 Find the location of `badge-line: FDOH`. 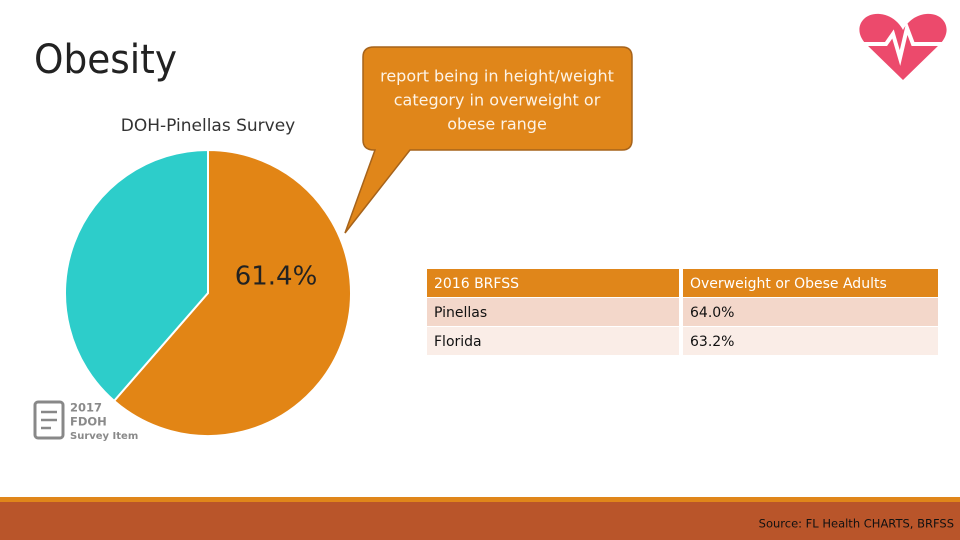

badge-line: FDOH is located at coordinates (88, 422).